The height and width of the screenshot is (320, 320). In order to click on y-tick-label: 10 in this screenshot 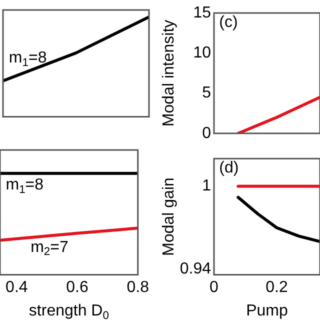, I will do `click(202, 53)`.